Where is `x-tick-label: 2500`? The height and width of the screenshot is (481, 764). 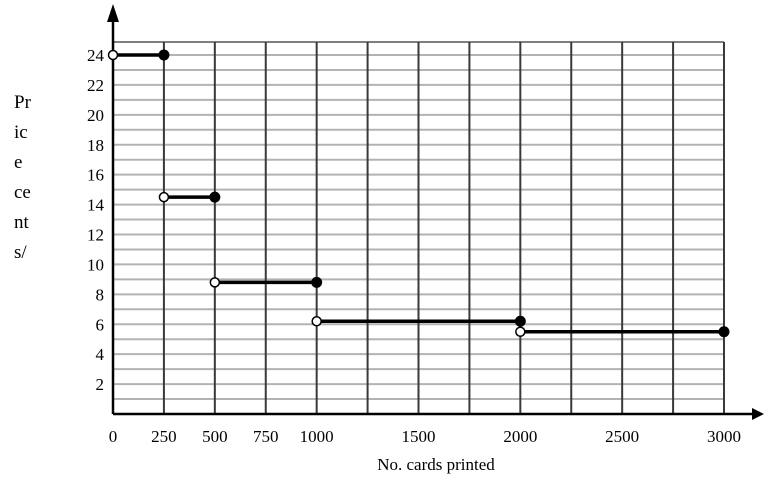 x-tick-label: 2500 is located at coordinates (622, 436).